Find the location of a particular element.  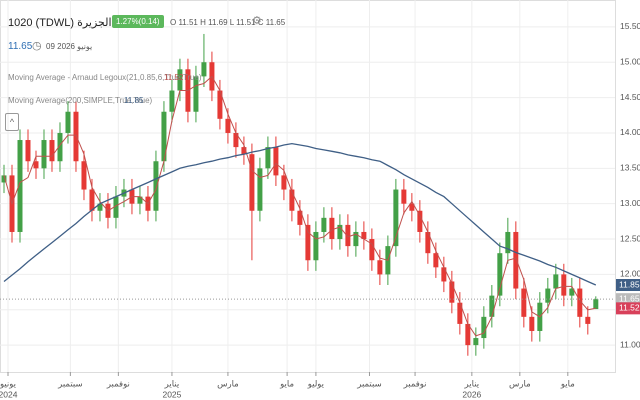

ma-badge: 11.52 is located at coordinates (629, 308).